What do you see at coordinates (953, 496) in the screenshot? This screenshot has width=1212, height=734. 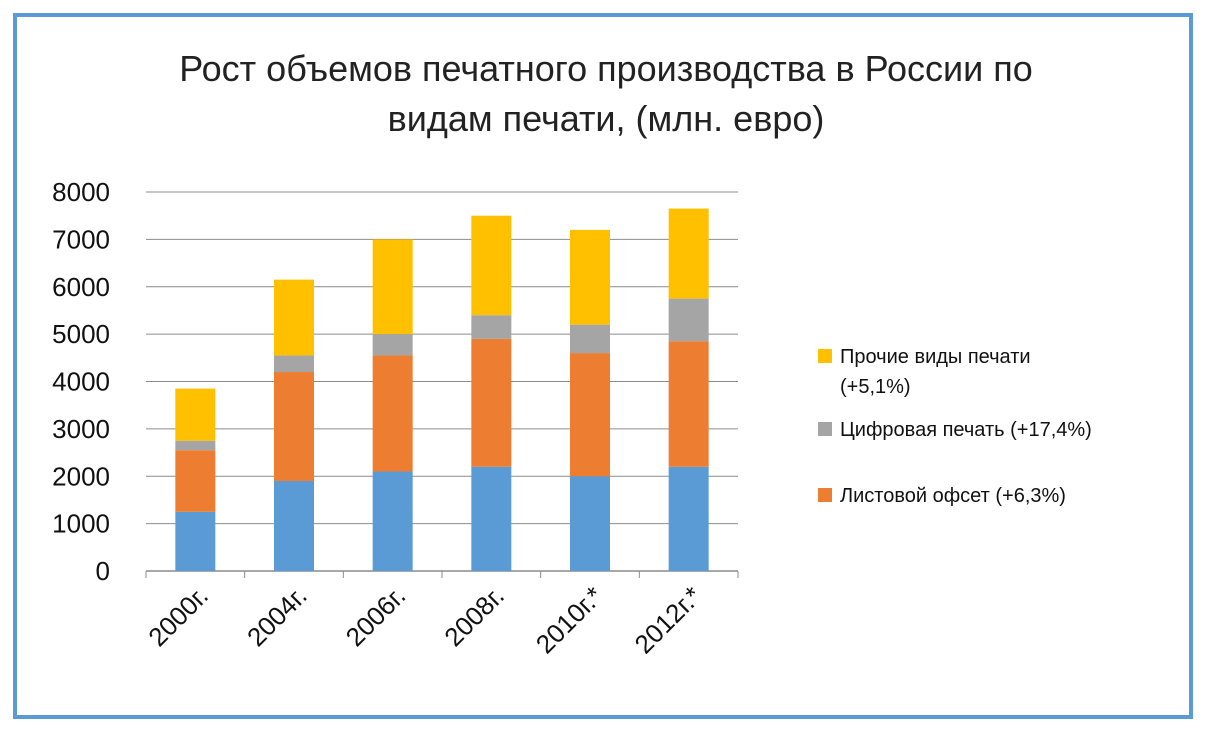 I see `legend-label: Листовой офсет (+6,3%)` at bounding box center [953, 496].